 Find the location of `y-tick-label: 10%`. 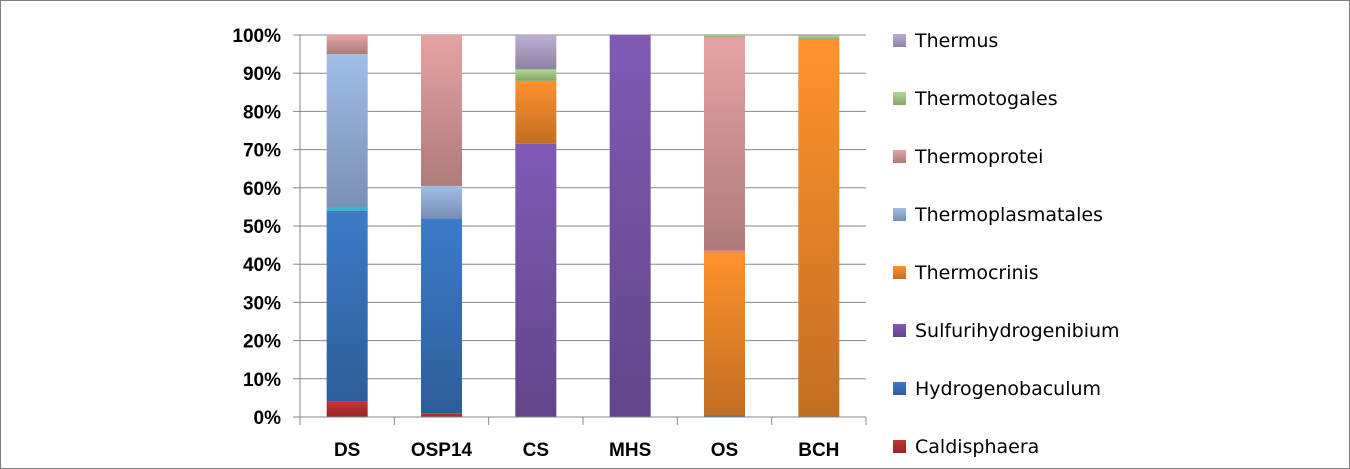

y-tick-label: 10% is located at coordinates (262, 380).